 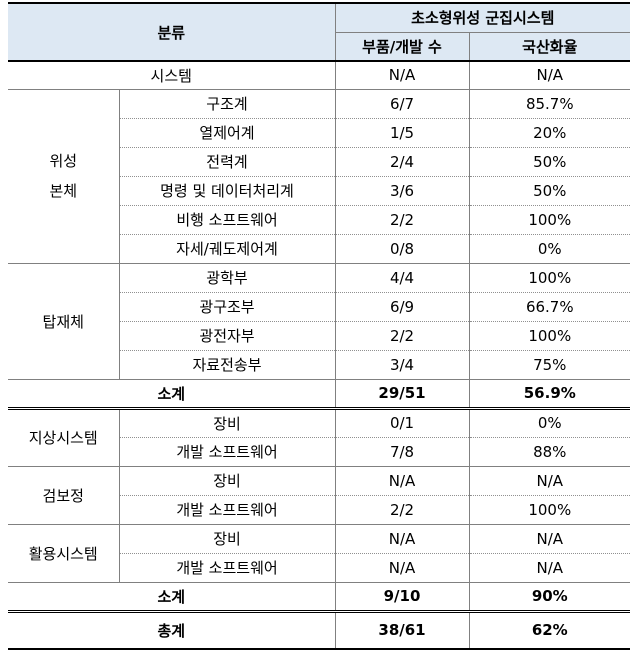 What do you see at coordinates (549, 307) in the screenshot?
I see `item-rate: 66.7%` at bounding box center [549, 307].